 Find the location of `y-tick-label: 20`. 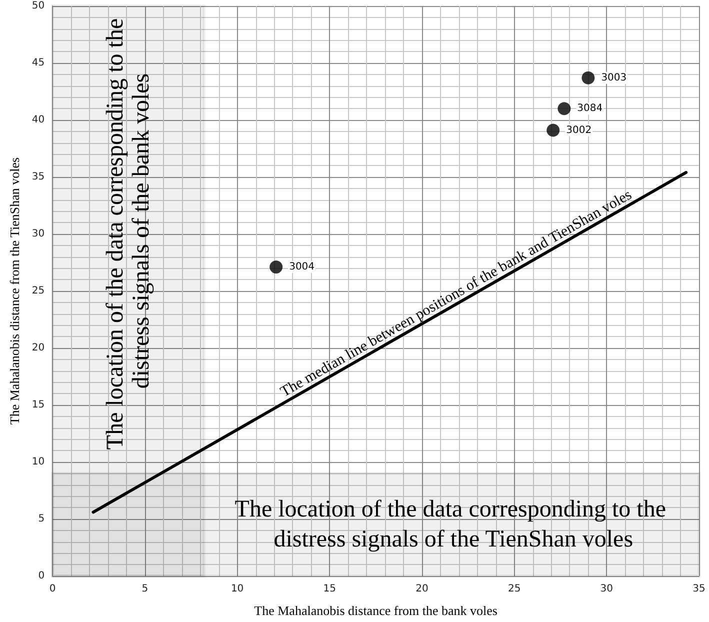

y-tick-label: 20 is located at coordinates (38, 348).